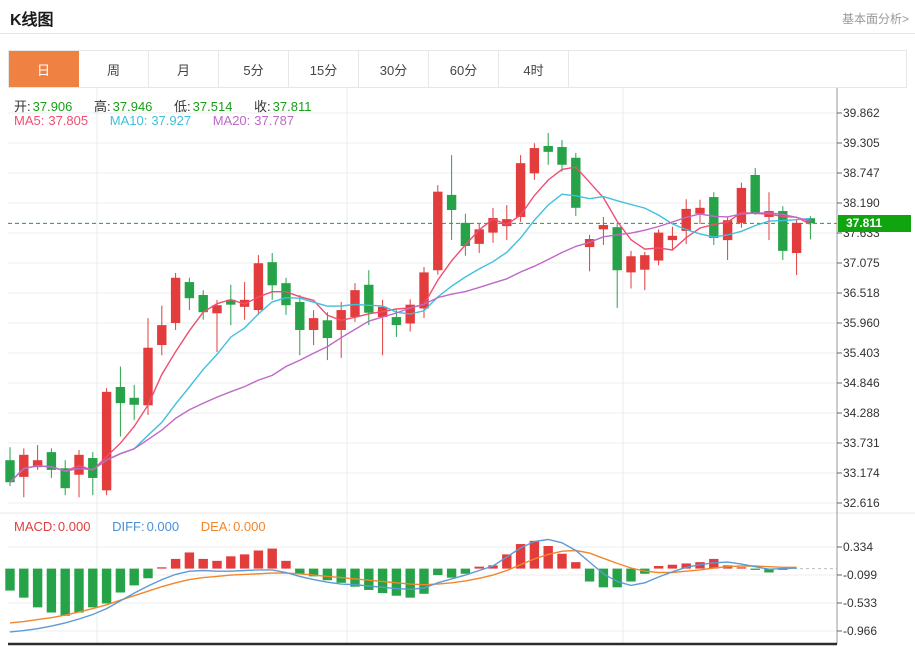  What do you see at coordinates (114, 69) in the screenshot?
I see `interval-tab-1: 周` at bounding box center [114, 69].